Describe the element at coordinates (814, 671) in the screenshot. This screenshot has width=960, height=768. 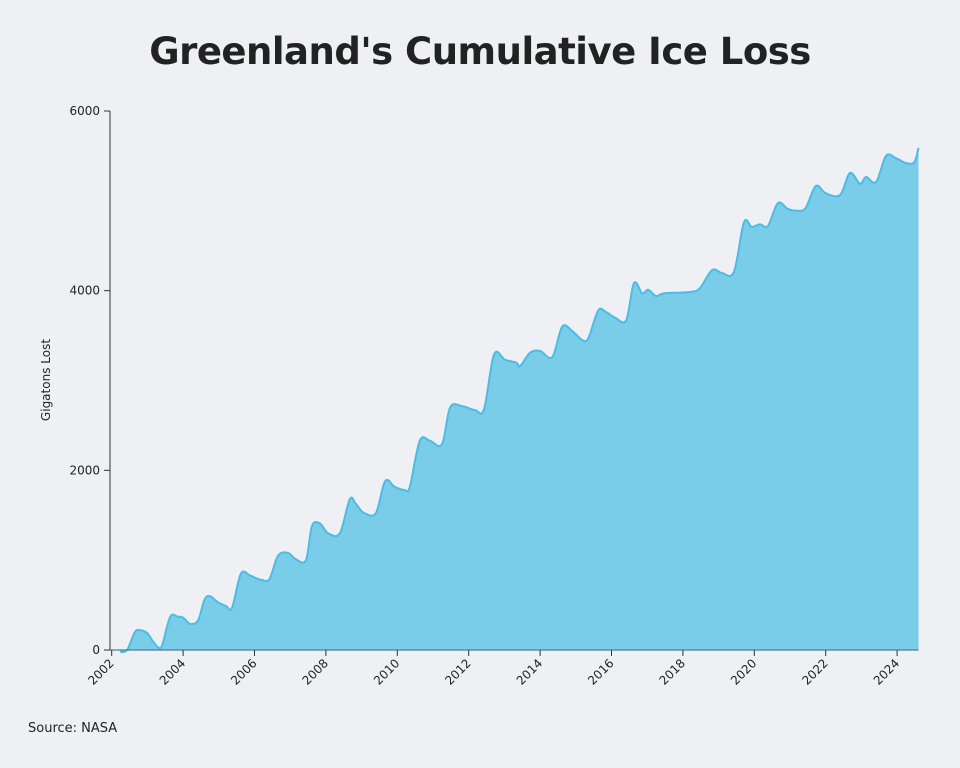
I see `x-tick-label: 2022` at that location.